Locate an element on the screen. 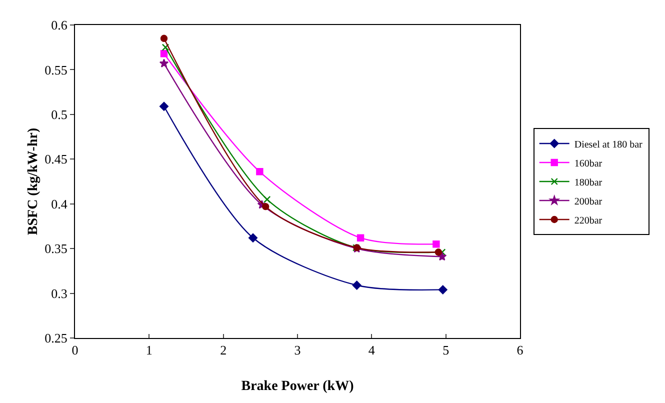 The height and width of the screenshot is (403, 665). y-axis-title: BSFC (kg/kW-hr) is located at coordinates (33, 182).